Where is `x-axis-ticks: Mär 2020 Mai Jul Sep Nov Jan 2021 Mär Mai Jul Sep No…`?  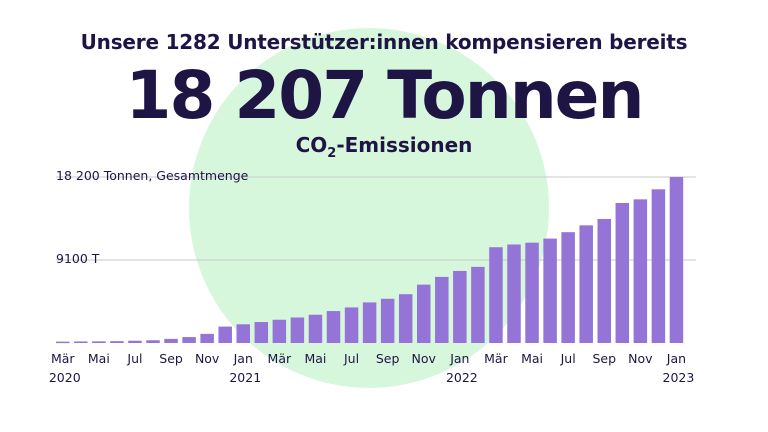 x-axis-ticks: Mär 2020 Mai Jul Sep Nov Jan 2021 Mär Mai Jul Sep No… is located at coordinates (372, 368).